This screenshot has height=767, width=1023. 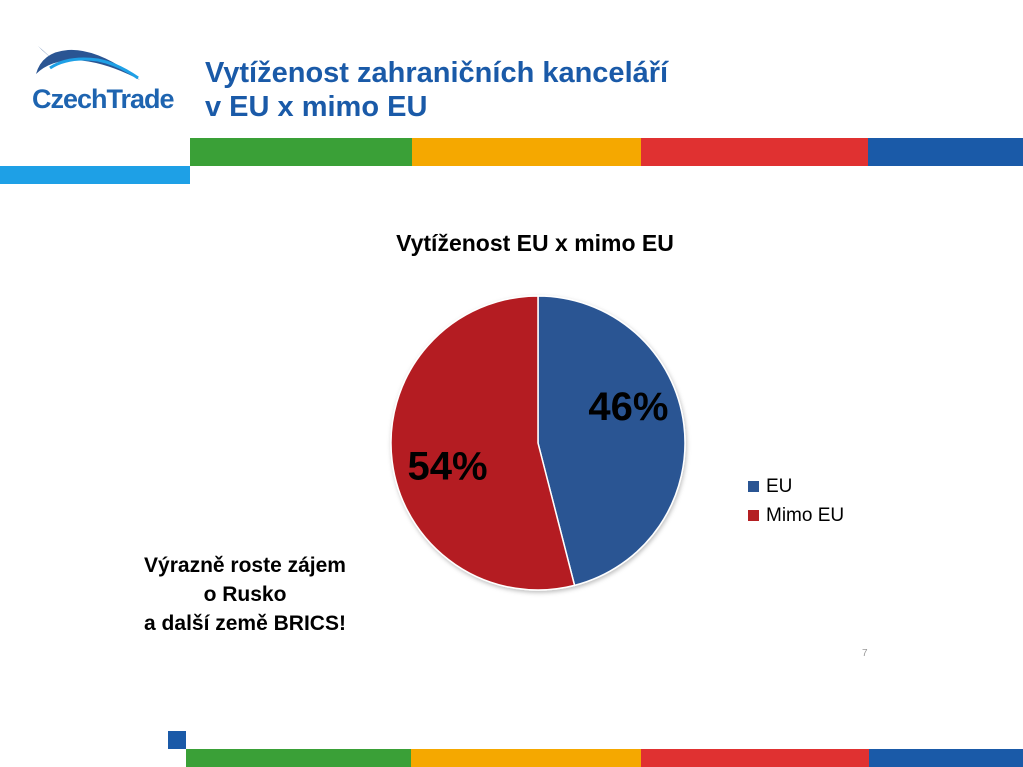 I want to click on chart-legend: EU Mimo EU, so click(x=796, y=501).